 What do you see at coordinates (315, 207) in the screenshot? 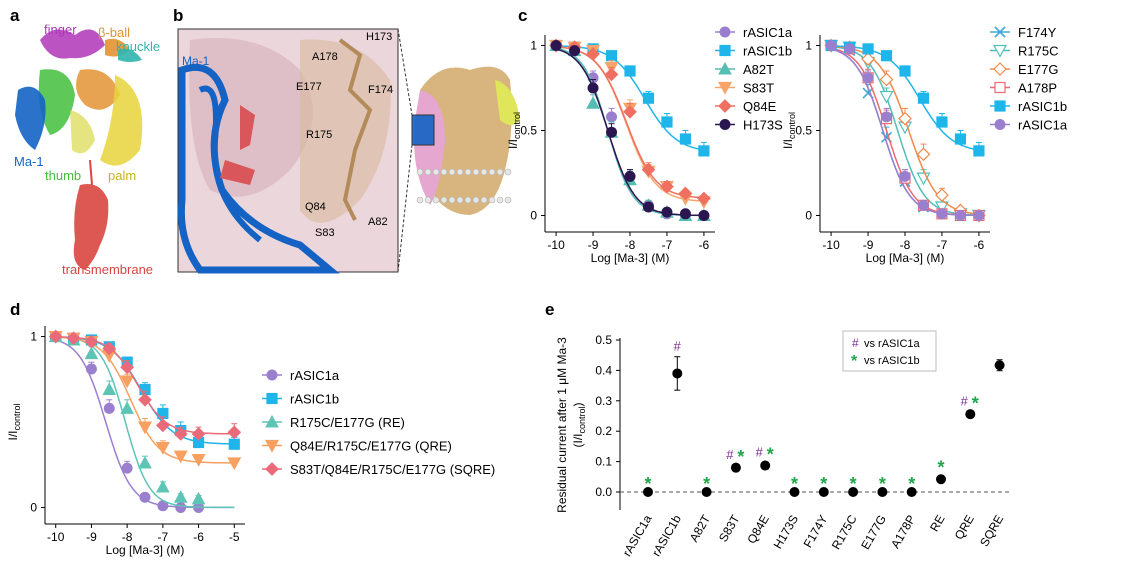
I see `residue-q84: Q84` at bounding box center [315, 207].